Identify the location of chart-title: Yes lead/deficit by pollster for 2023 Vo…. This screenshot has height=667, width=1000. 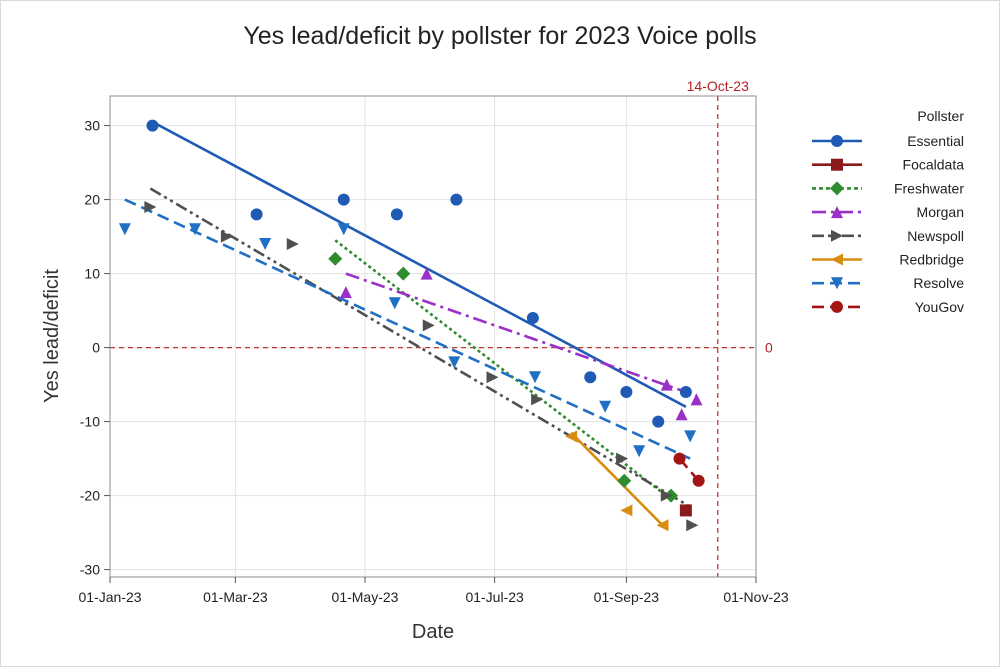
(499, 36).